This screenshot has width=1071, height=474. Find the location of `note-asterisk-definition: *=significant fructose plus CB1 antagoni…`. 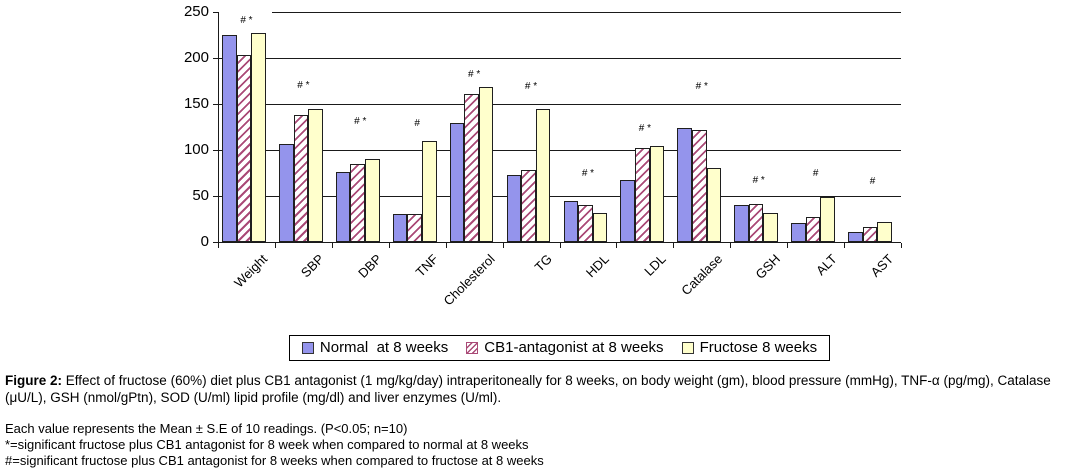

note-asterisk-definition: *=significant fructose plus CB1 antagoni… is located at coordinates (267, 444).